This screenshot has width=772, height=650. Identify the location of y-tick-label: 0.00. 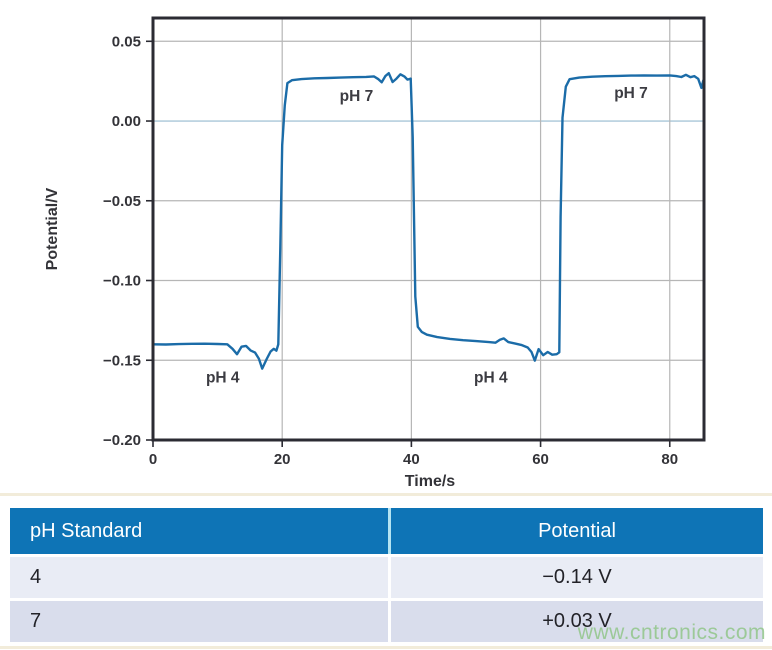
(126, 121).